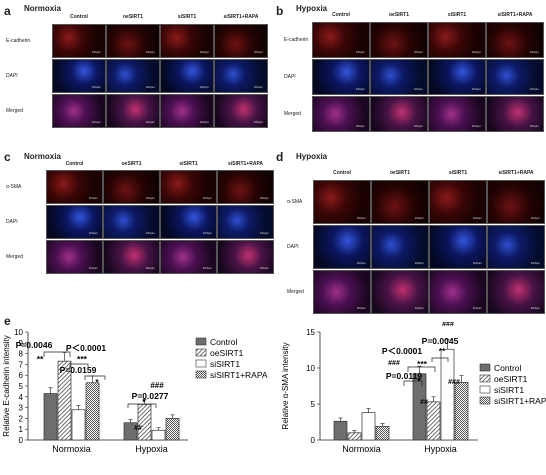 This screenshot has height=475, width=546. Describe the element at coordinates (7, 157) in the screenshot. I see `panel-letter-c: c` at that location.